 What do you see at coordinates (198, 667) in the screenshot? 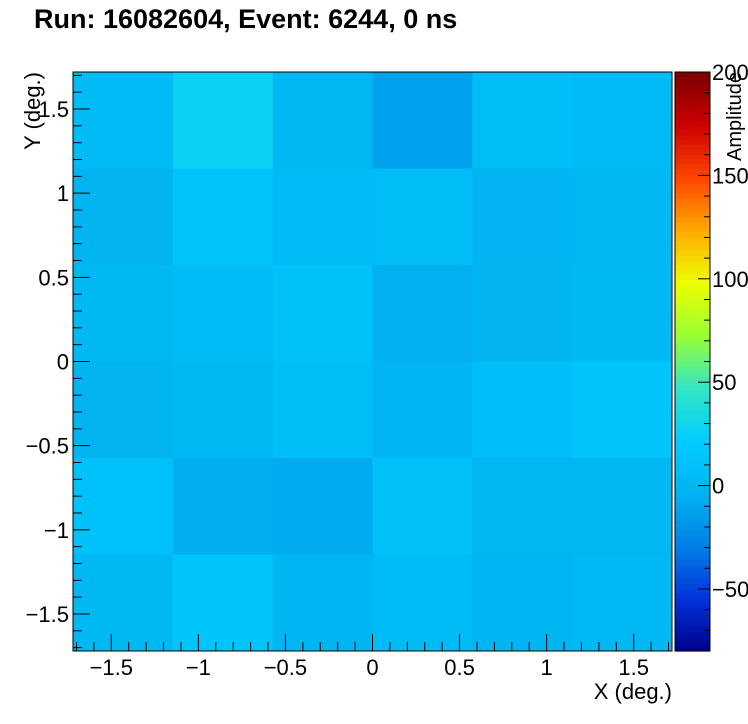
I see `x-tick-label: −1` at bounding box center [198, 667].